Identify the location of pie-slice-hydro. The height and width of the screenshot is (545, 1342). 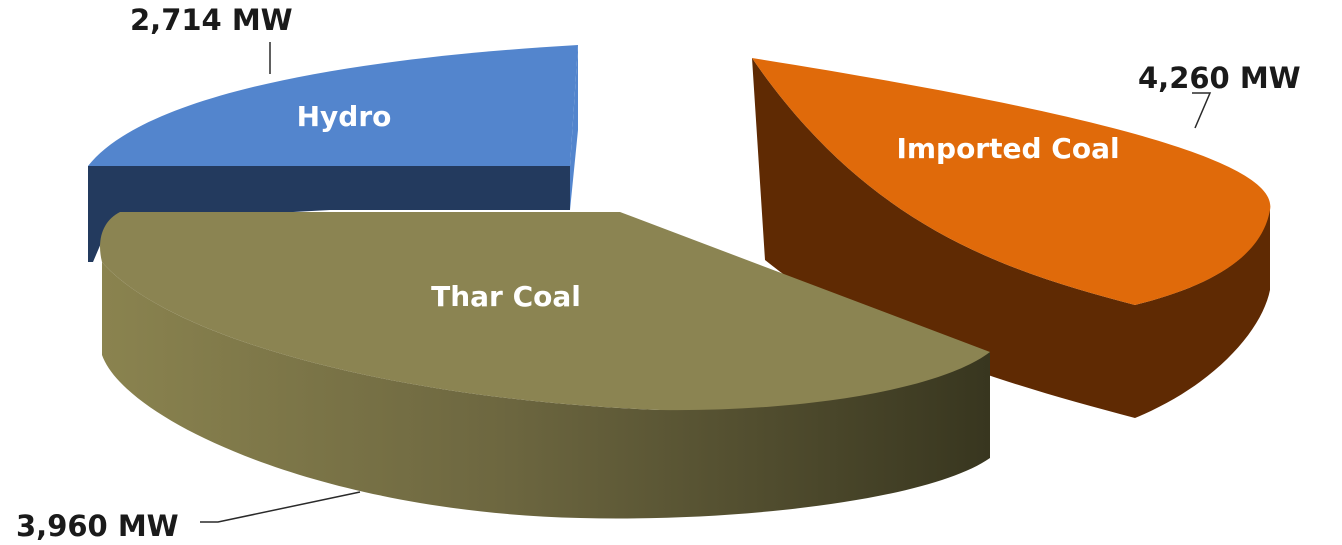
(333, 153).